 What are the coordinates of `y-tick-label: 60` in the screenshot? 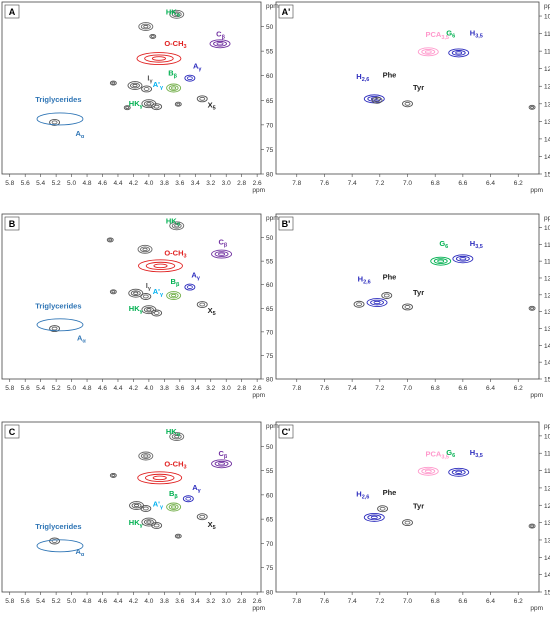 It's located at (270, 76).